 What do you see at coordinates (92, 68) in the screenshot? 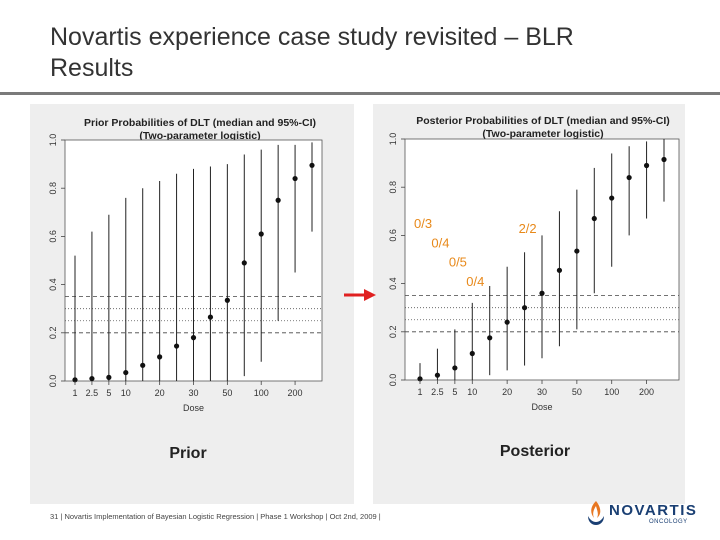
I see `title-line-2: Results` at bounding box center [92, 68].